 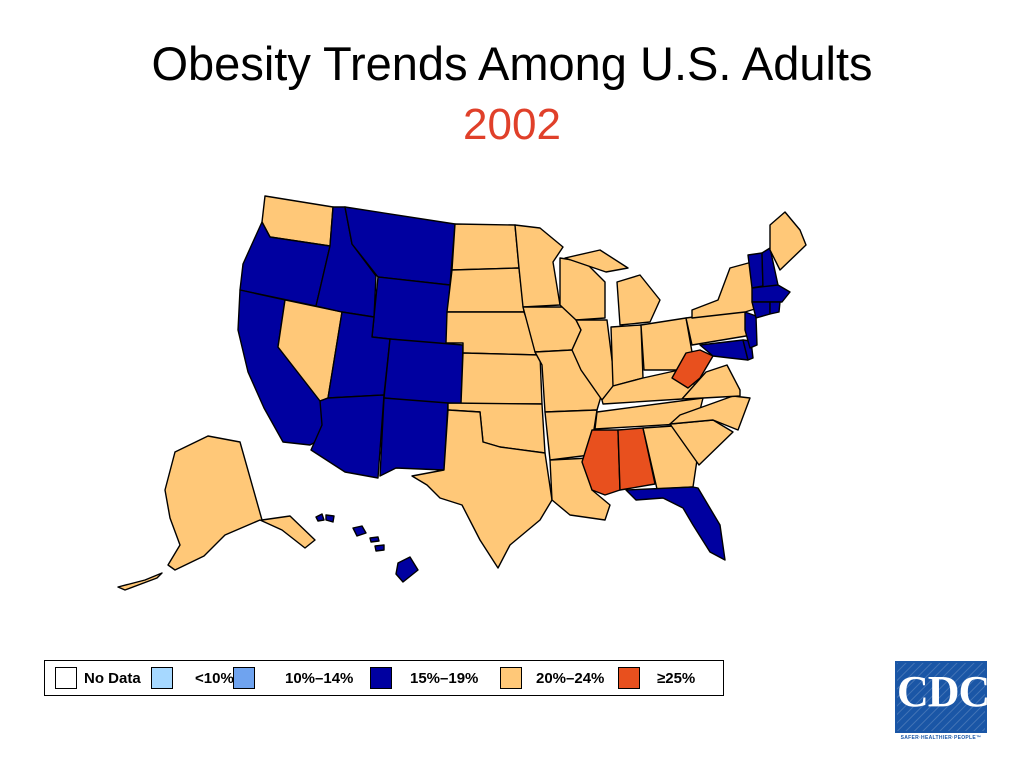 What do you see at coordinates (629, 678) in the screenshot?
I see `legend-swatch-gte25` at bounding box center [629, 678].